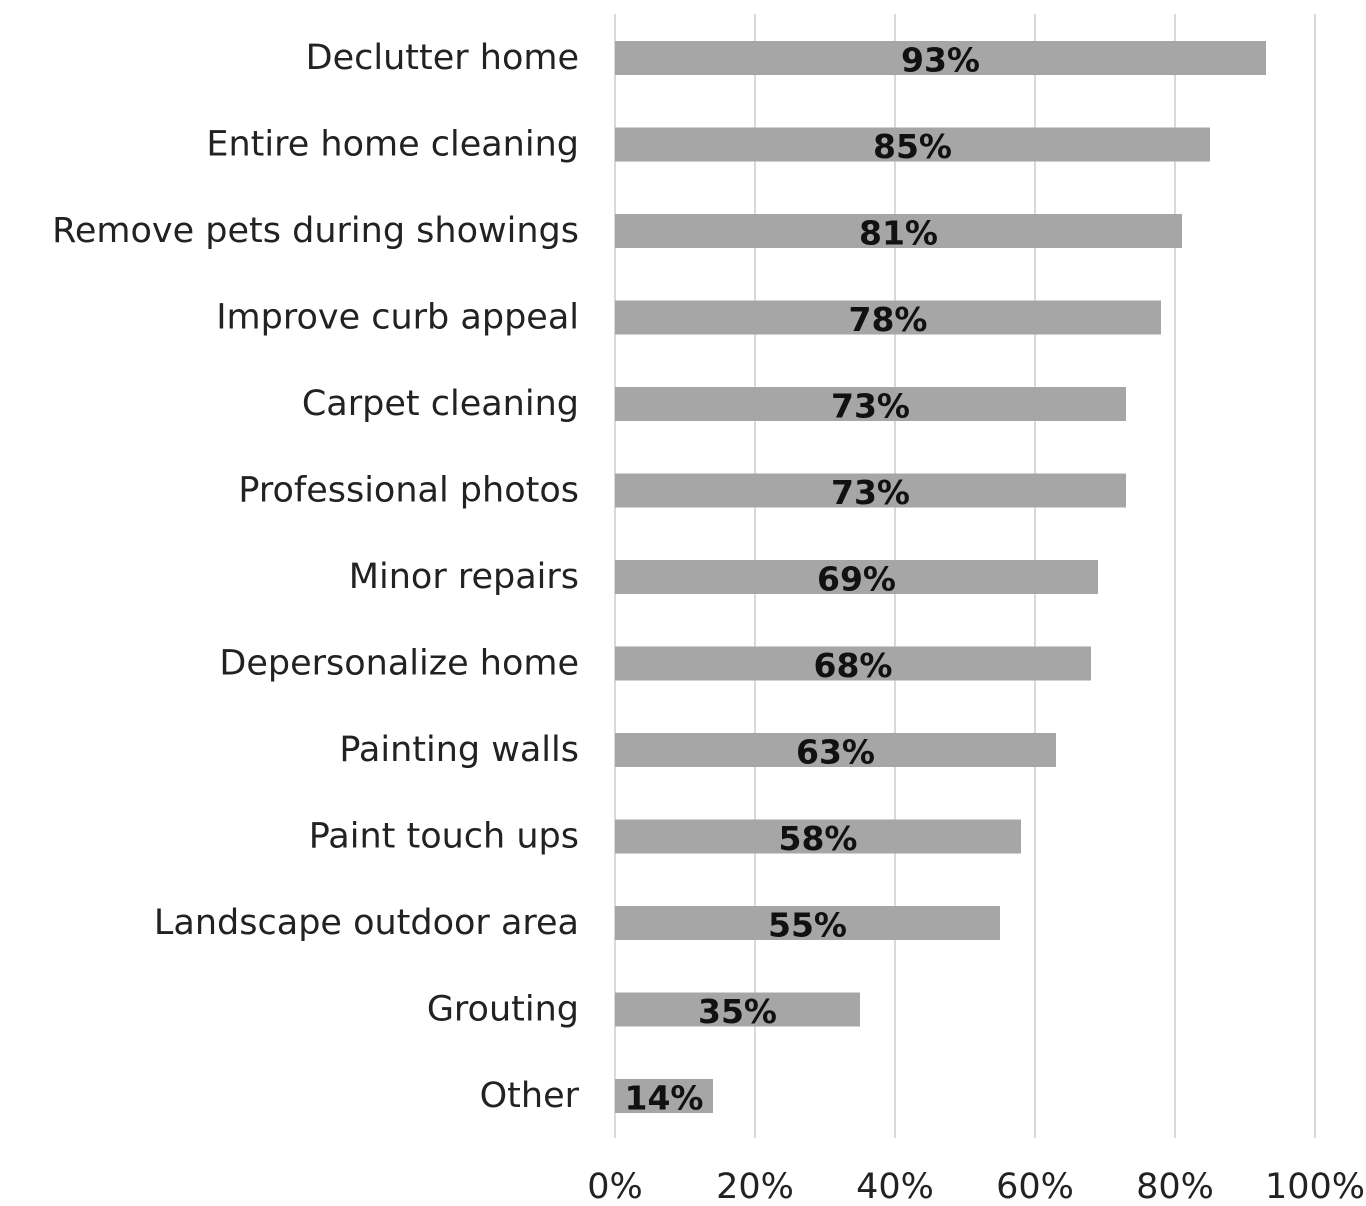  I want to click on data-label: 85%, so click(912, 146).